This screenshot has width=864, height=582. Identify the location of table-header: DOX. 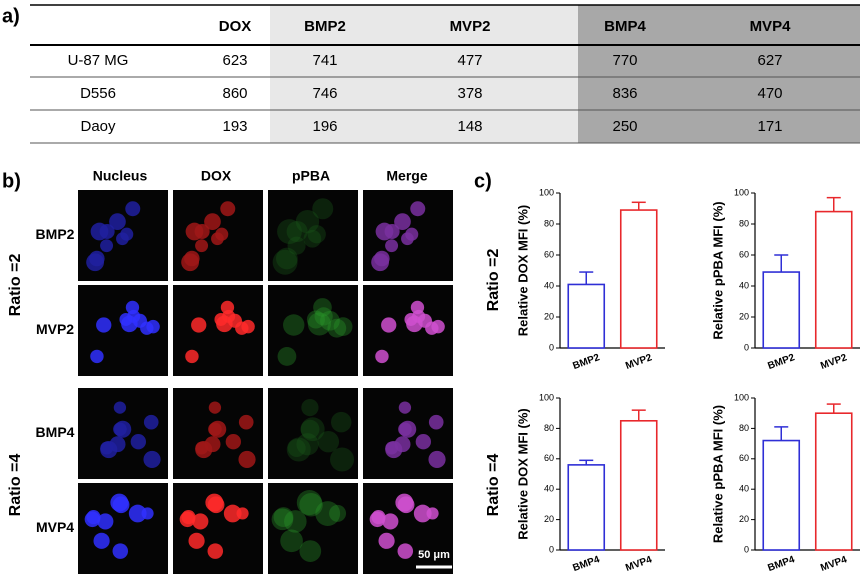
(235, 26).